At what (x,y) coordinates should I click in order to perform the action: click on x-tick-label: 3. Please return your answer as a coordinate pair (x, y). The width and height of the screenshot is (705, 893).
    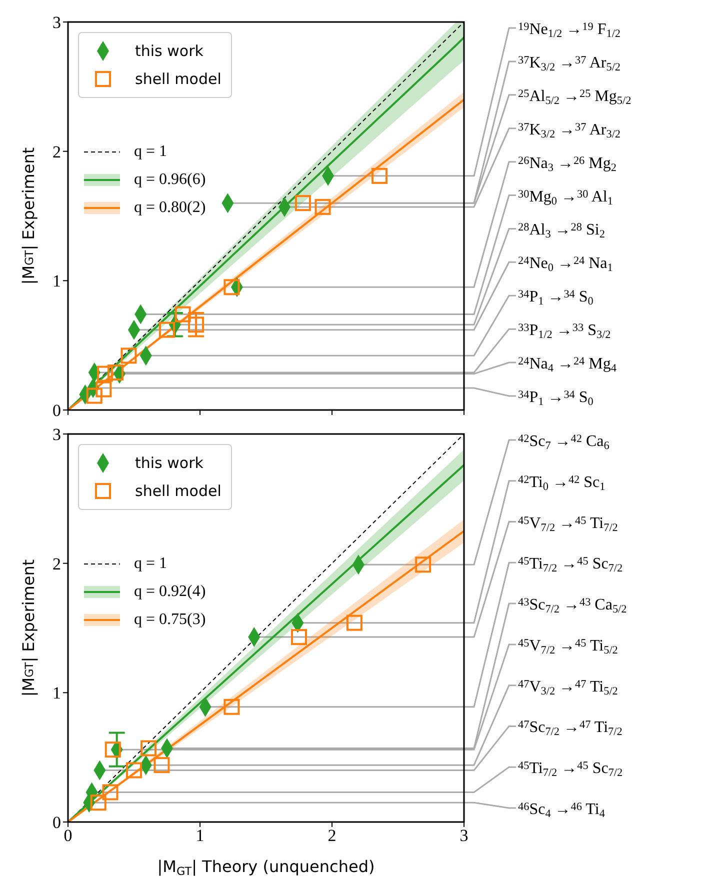
    Looking at the image, I should click on (464, 836).